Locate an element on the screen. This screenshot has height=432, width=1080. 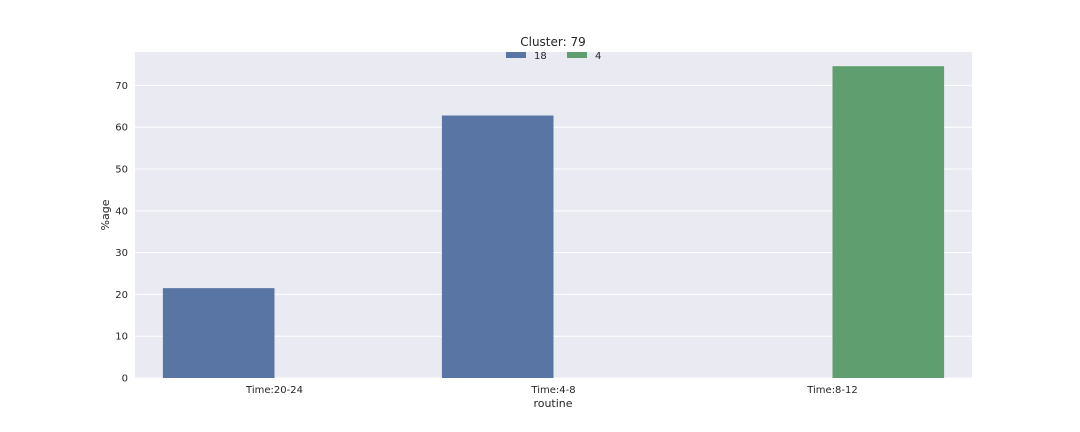
legend-label: 18 is located at coordinates (540, 56).